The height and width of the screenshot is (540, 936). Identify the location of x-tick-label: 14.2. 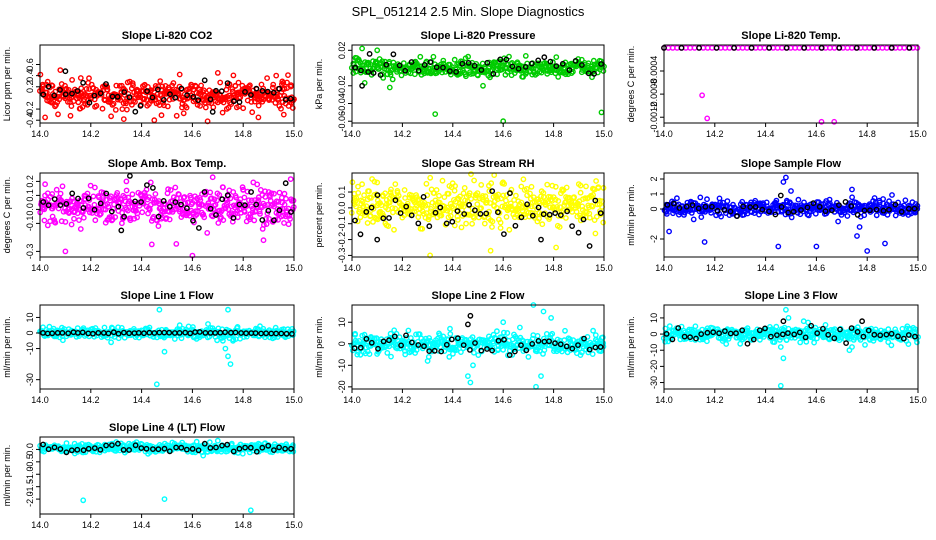
(91, 268).